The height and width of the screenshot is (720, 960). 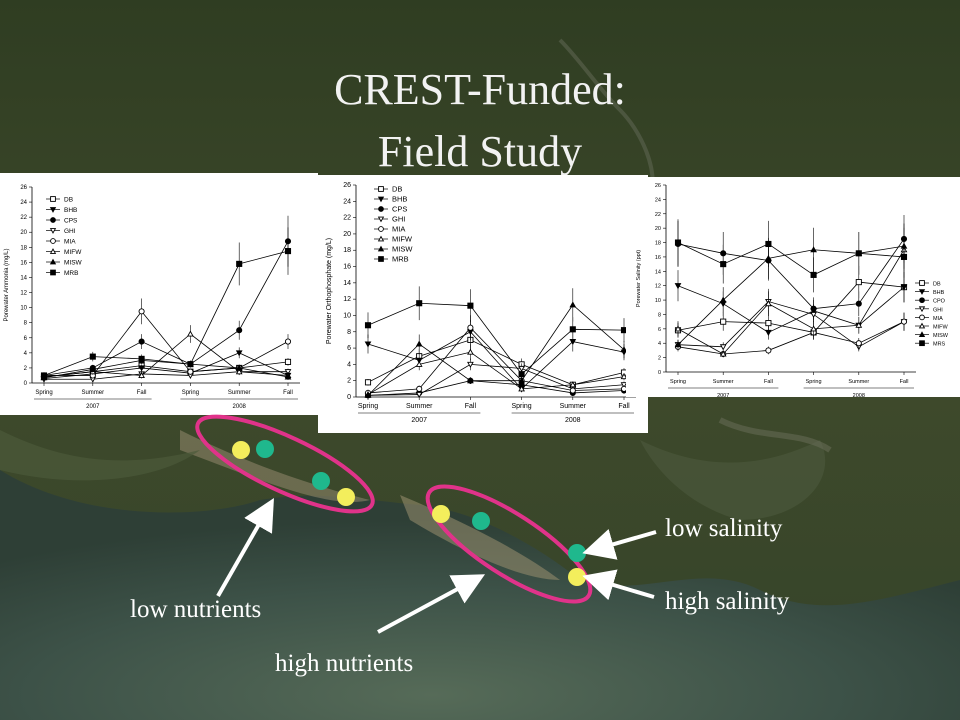 What do you see at coordinates (480, 151) in the screenshot?
I see `slide-title-line-2: Field Study` at bounding box center [480, 151].